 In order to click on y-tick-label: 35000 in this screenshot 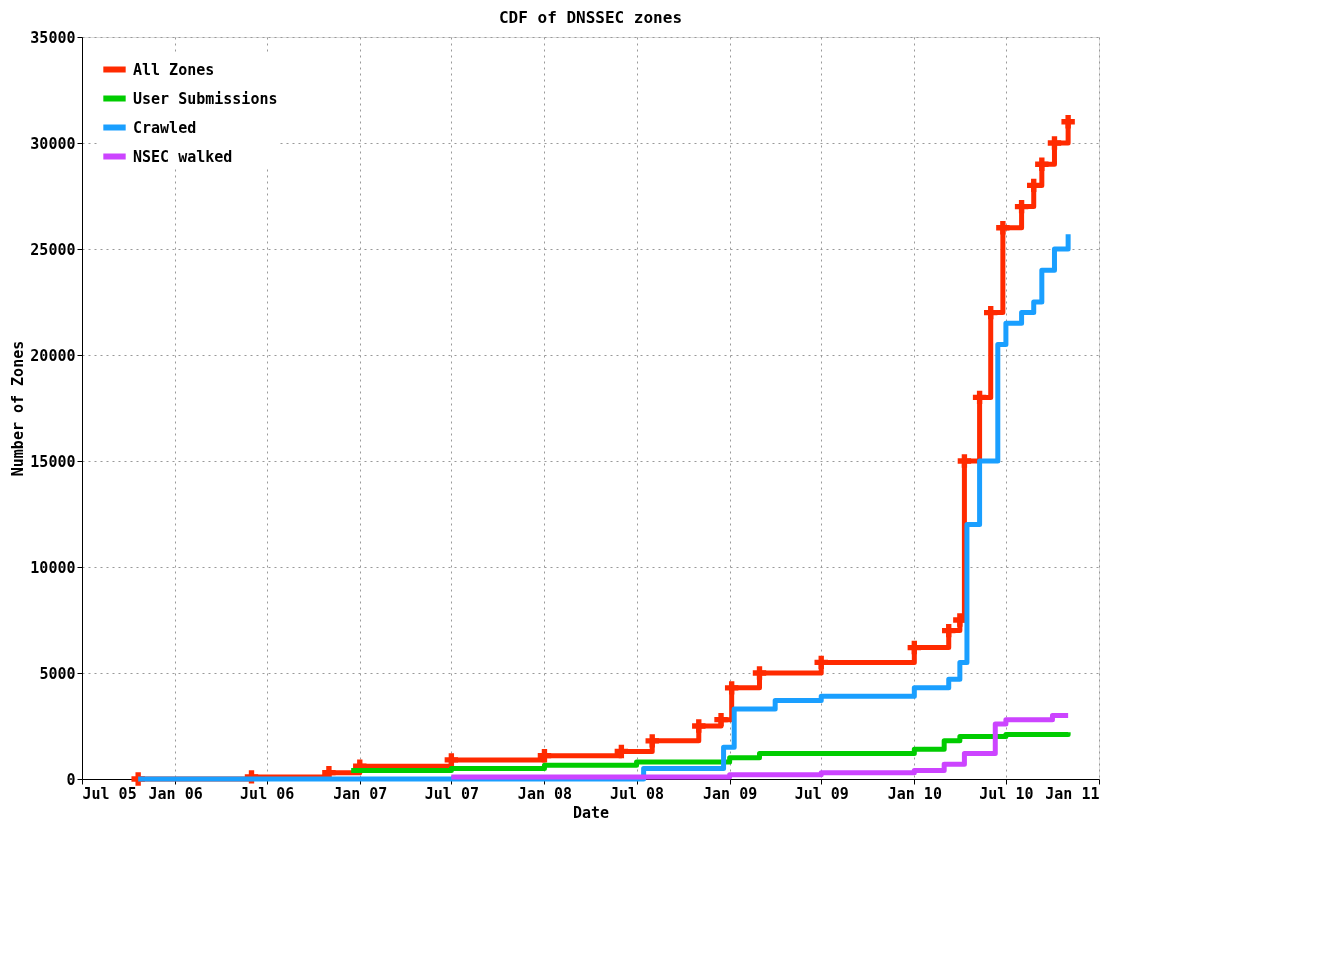, I will do `click(53, 37)`.